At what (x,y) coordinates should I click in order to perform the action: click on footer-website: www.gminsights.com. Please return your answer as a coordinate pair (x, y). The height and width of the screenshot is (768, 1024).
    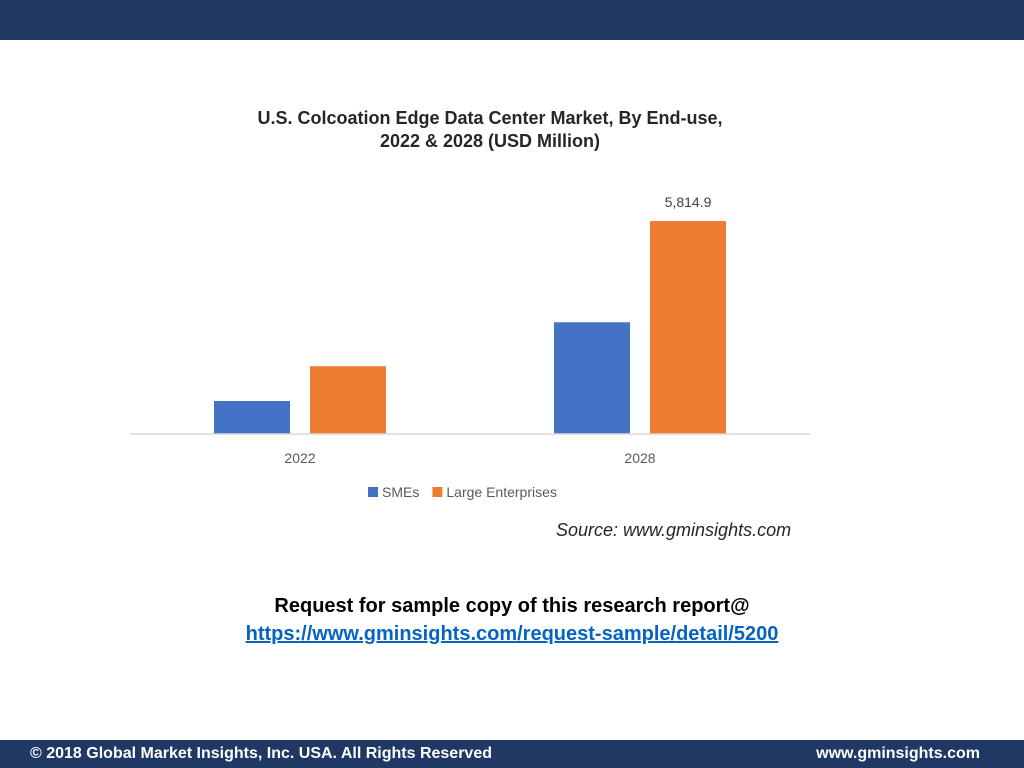
    Looking at the image, I should click on (898, 753).